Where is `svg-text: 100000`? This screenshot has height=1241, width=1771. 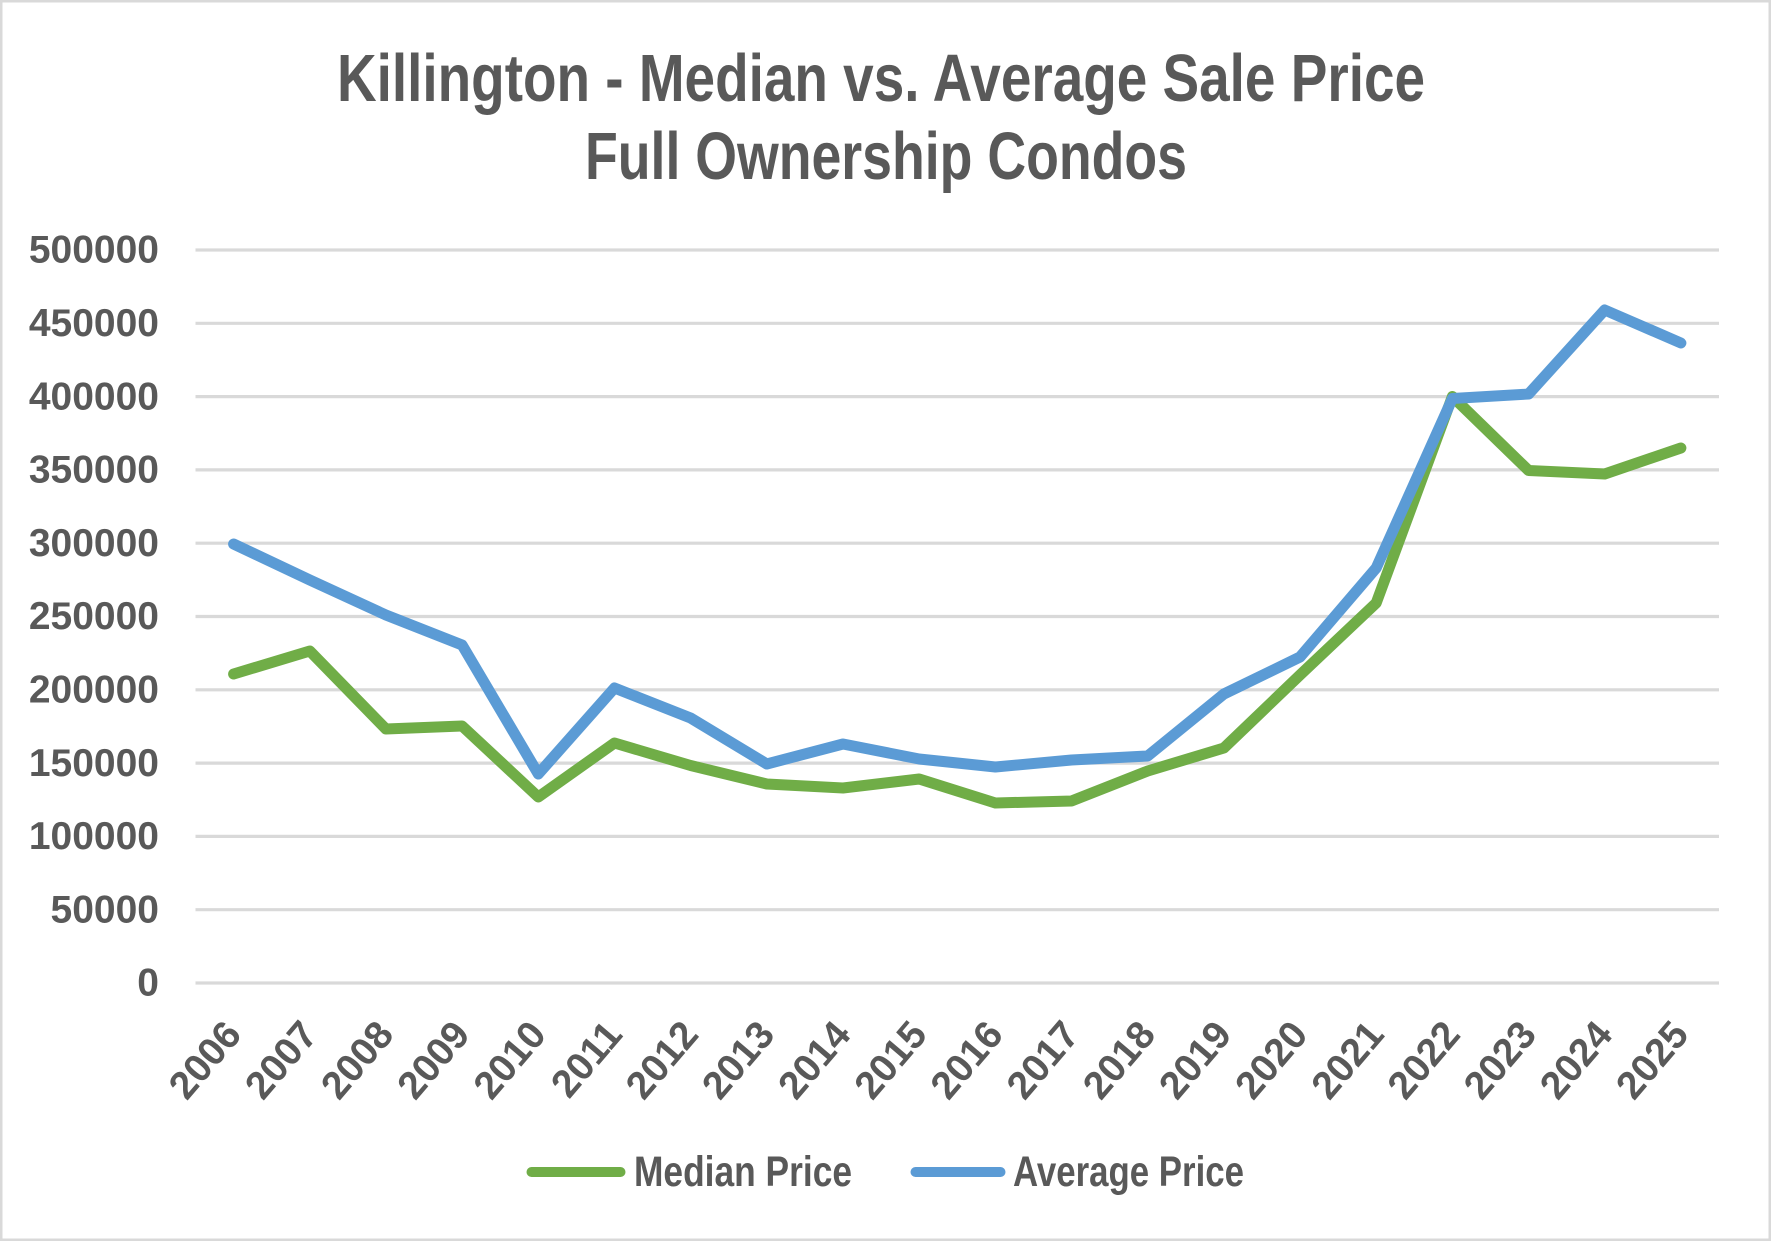 svg-text: 100000 is located at coordinates (94, 836).